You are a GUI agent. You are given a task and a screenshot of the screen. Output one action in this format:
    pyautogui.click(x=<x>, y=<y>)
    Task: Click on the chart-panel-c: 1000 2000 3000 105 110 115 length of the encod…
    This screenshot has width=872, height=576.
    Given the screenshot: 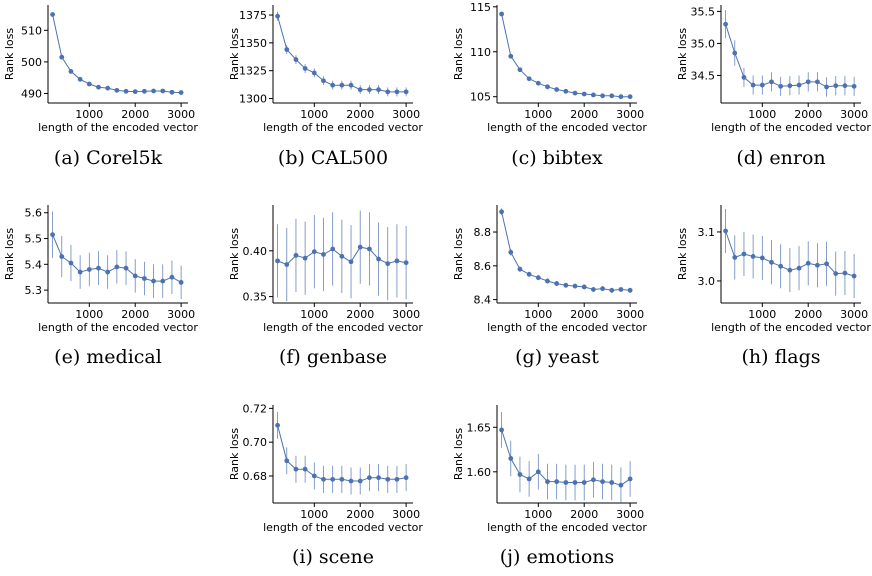 What is the action you would take?
    pyautogui.click(x=549, y=85)
    